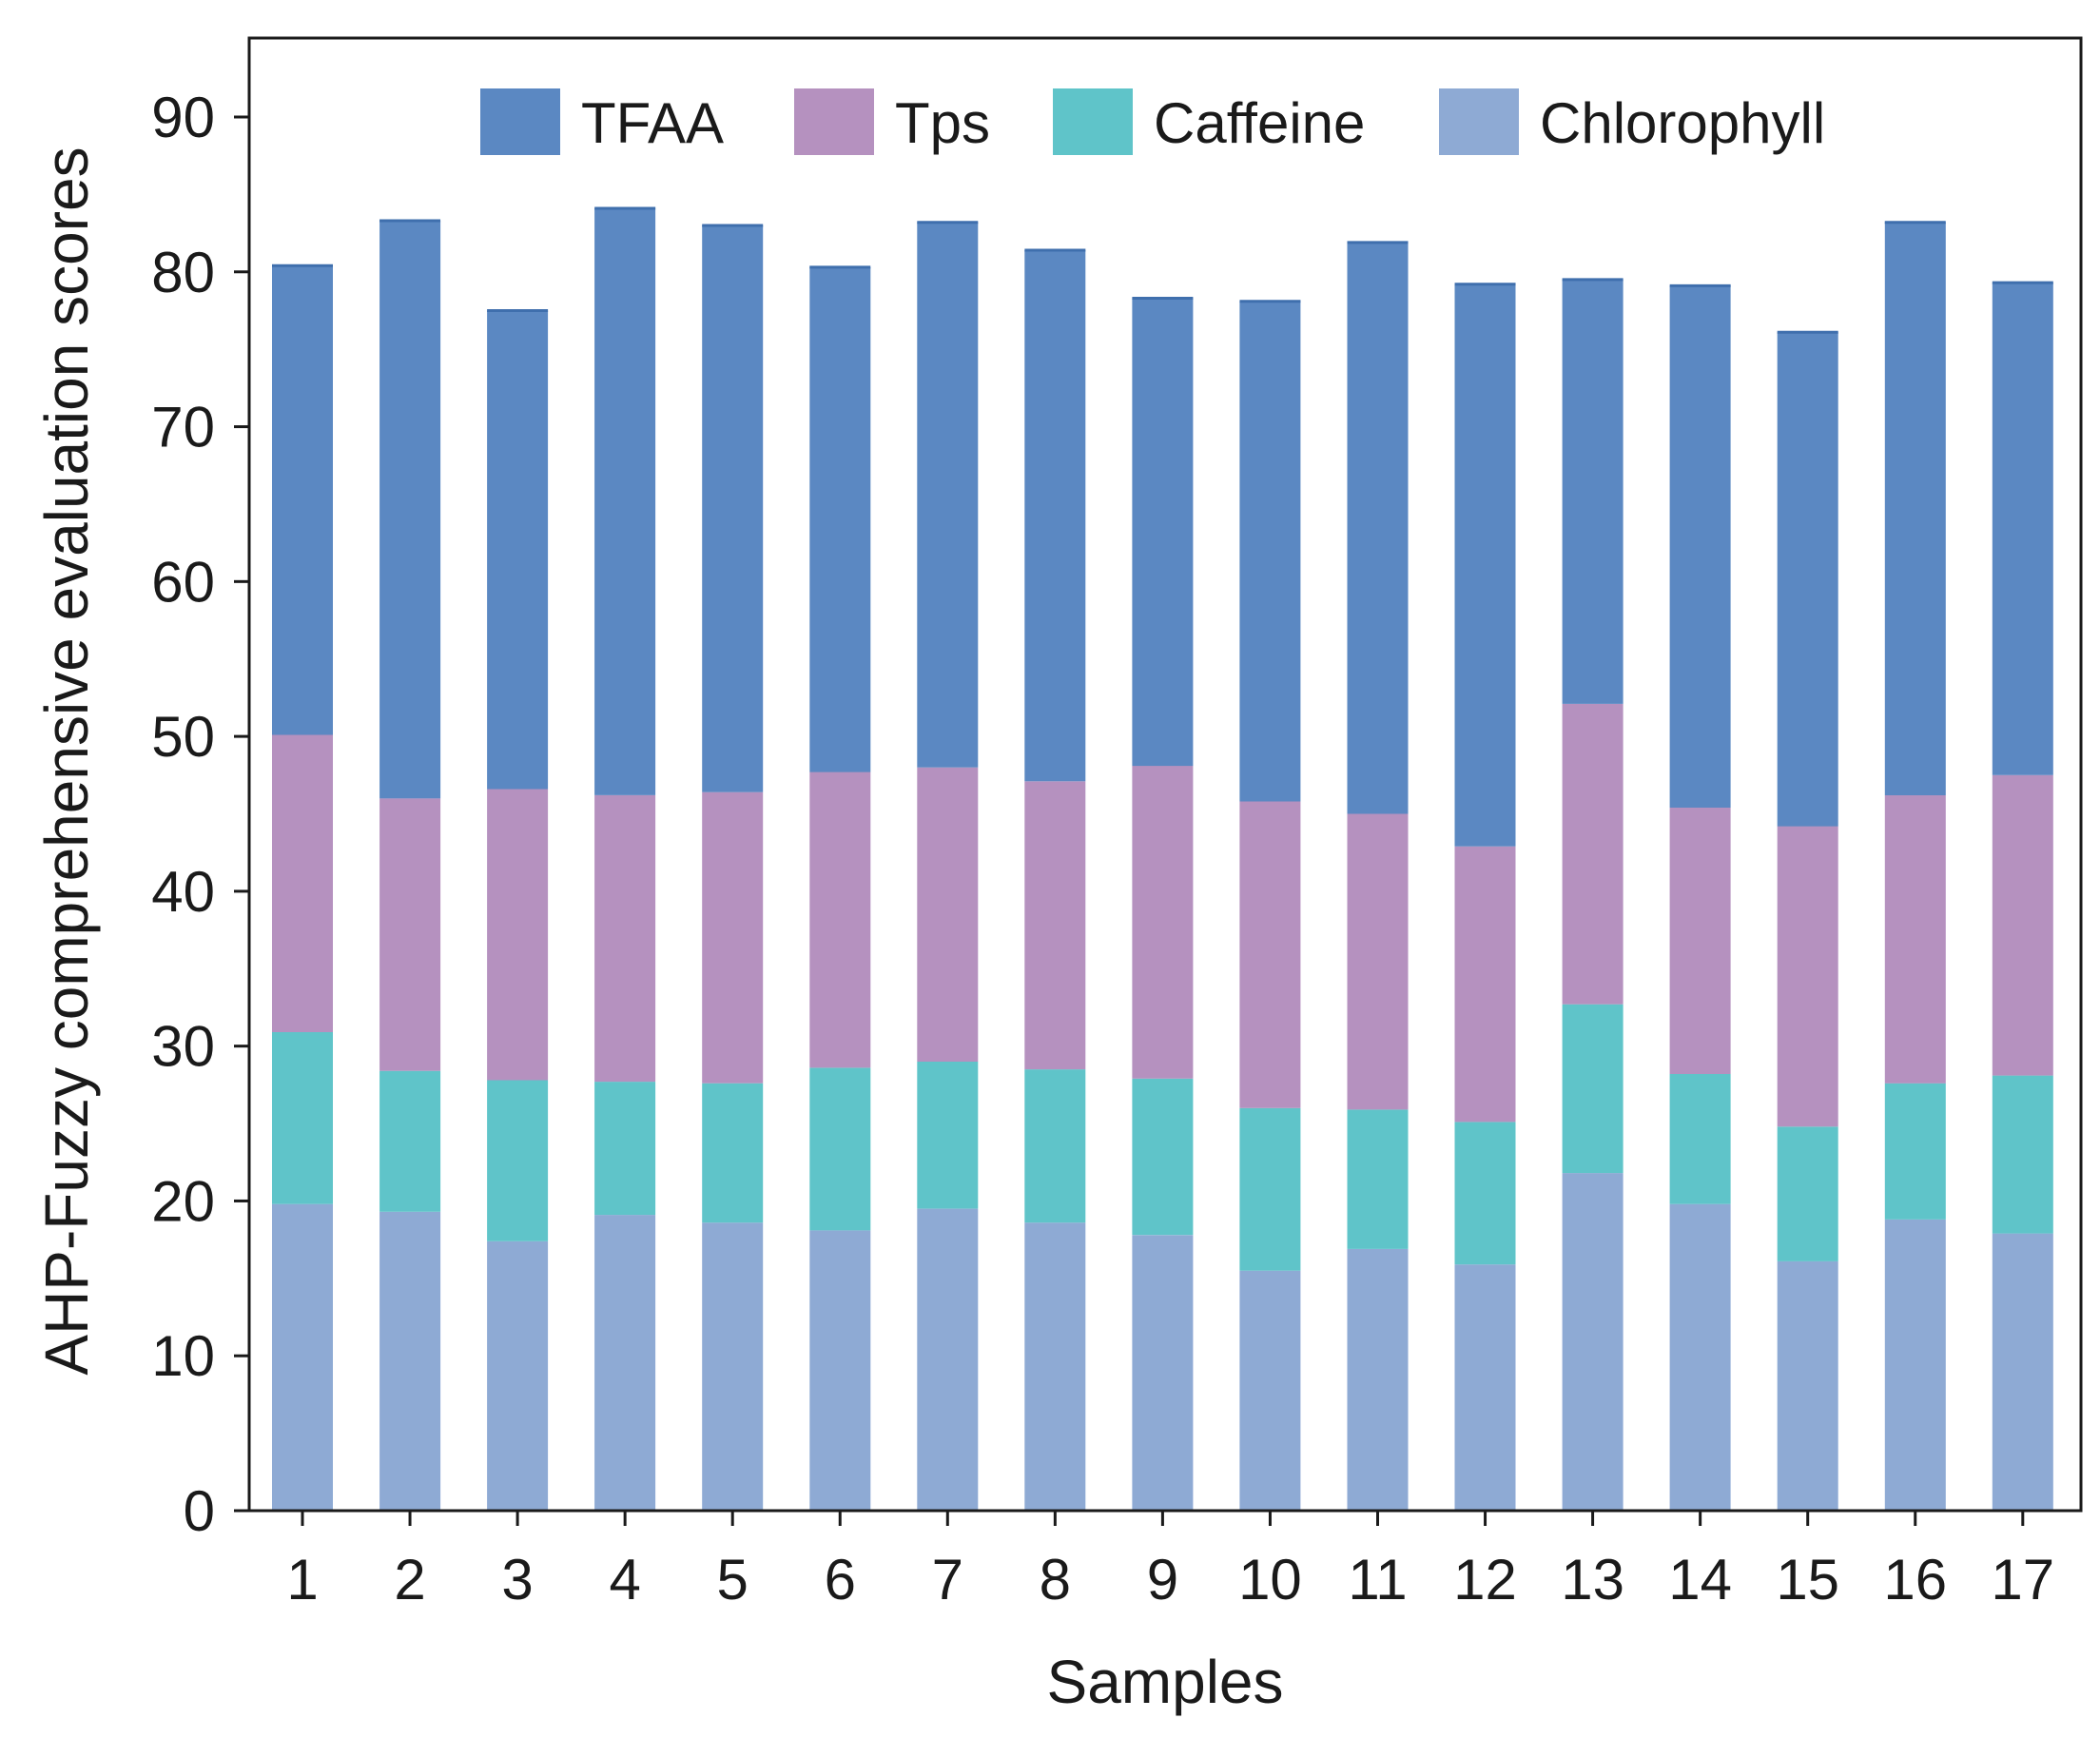  I want to click on x-tick-label-10: 10, so click(1270, 1580).